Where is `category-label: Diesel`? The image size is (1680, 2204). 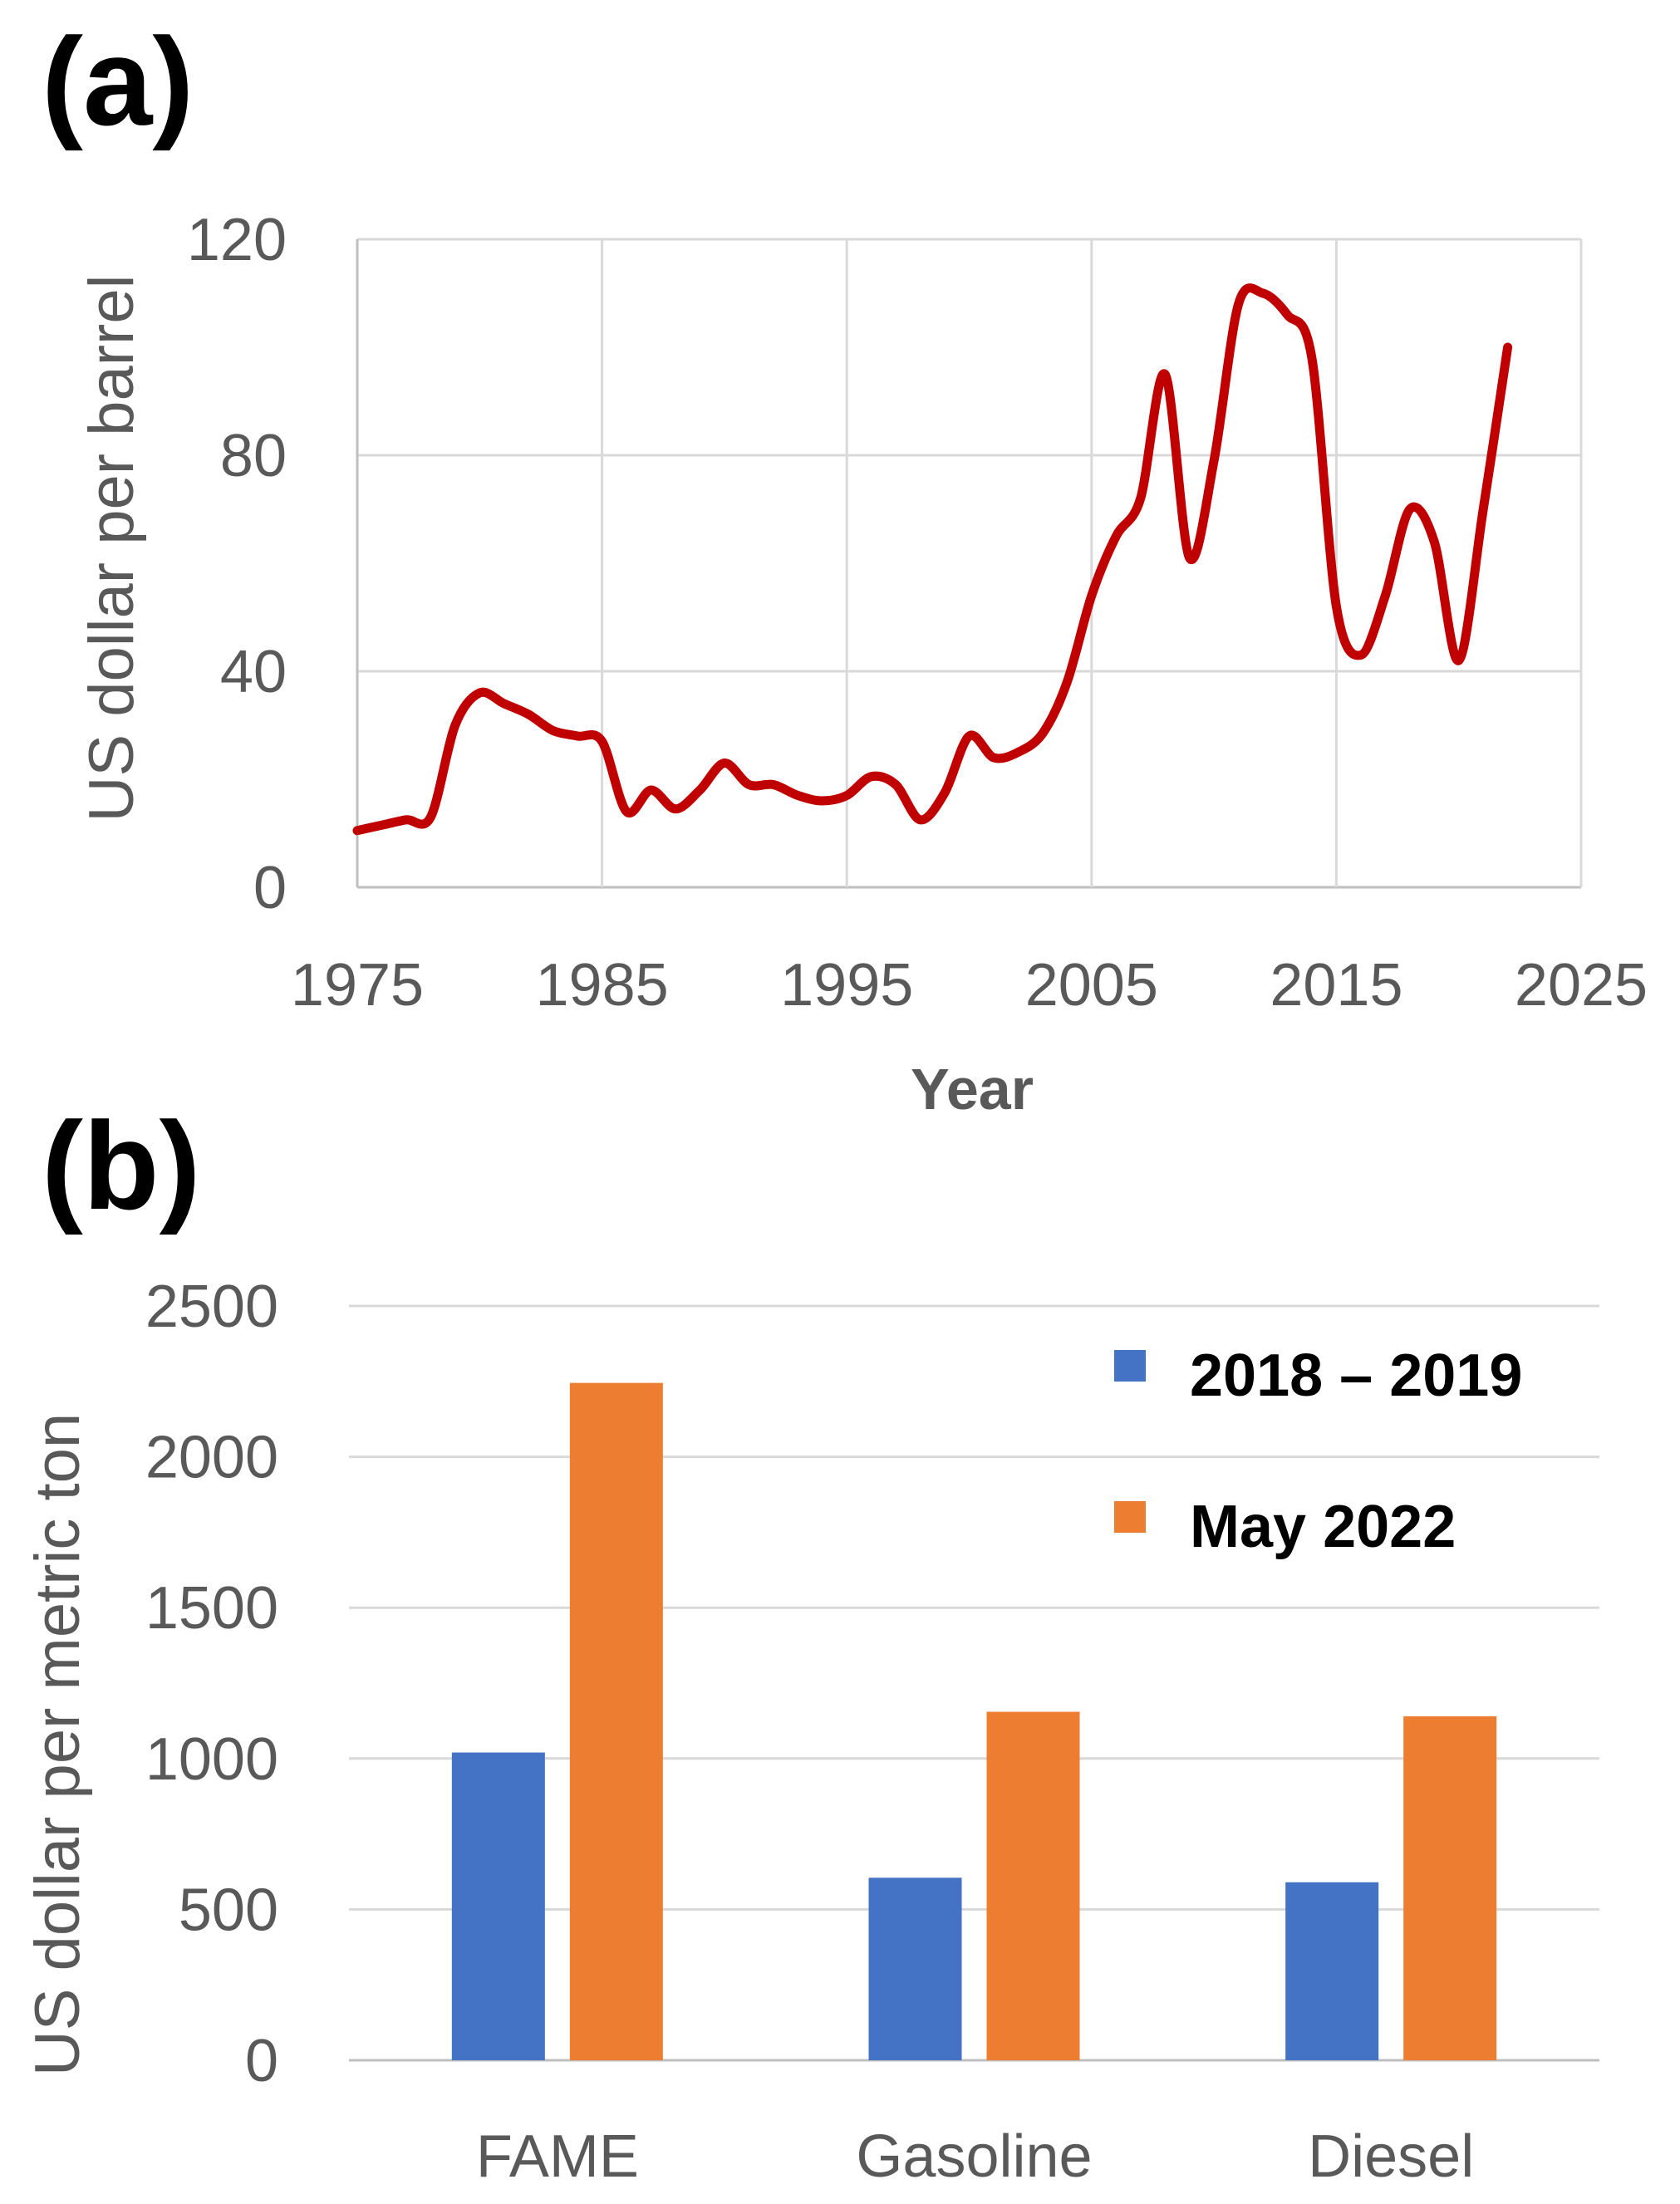 category-label: Diesel is located at coordinates (1391, 2156).